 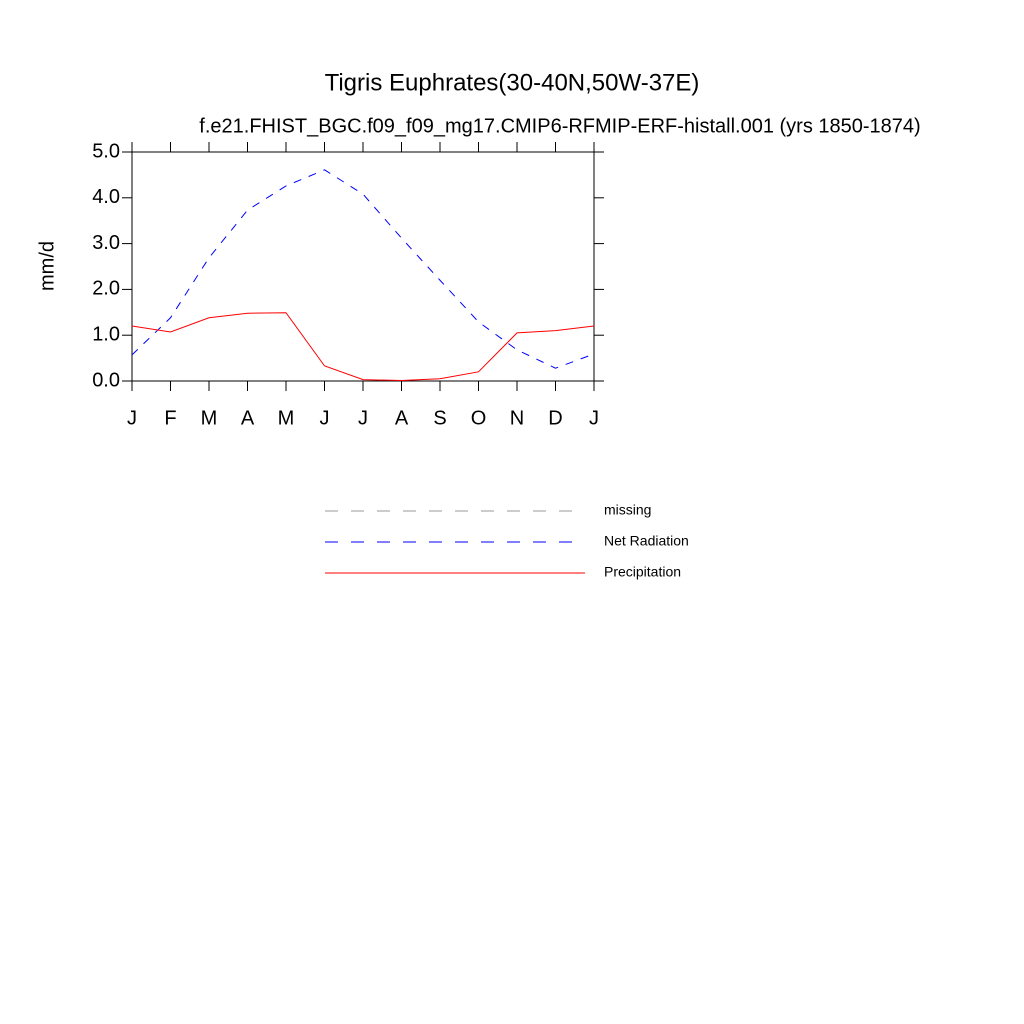 What do you see at coordinates (439, 418) in the screenshot?
I see `x-tick-label: S` at bounding box center [439, 418].